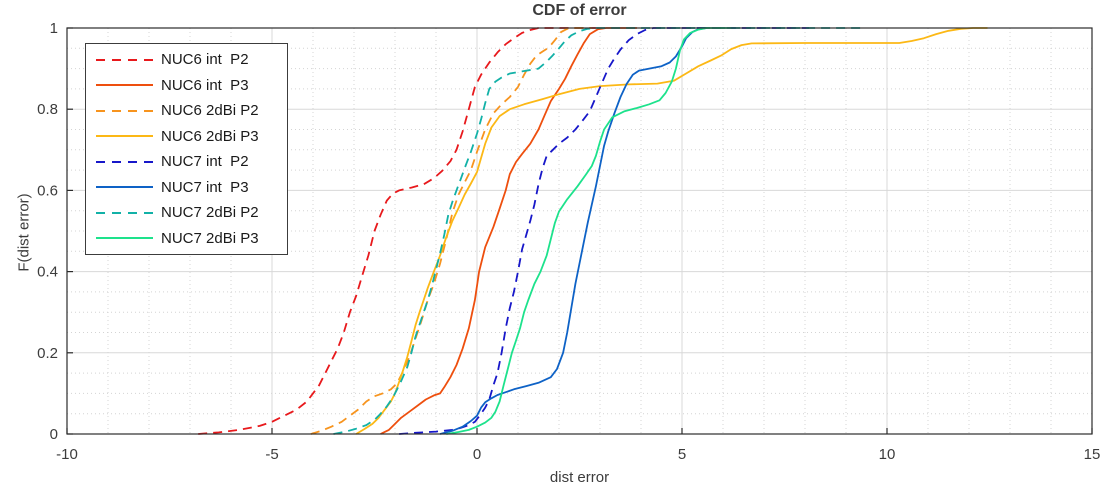 Image resolution: width=1106 pixels, height=500 pixels. Describe the element at coordinates (579, 477) in the screenshot. I see `x-axis-label: dist error` at that location.